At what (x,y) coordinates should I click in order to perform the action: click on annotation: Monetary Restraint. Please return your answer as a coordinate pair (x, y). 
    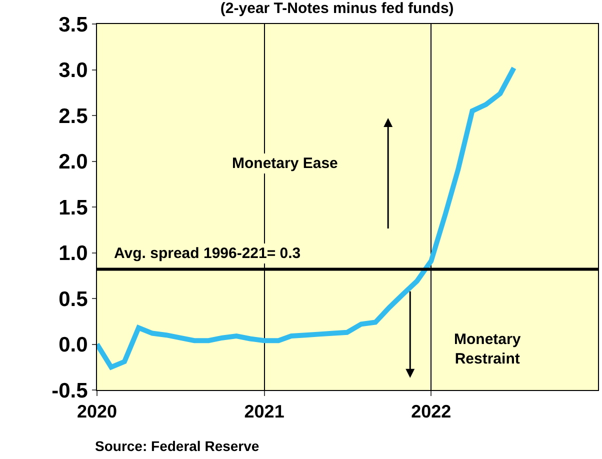
    Looking at the image, I should click on (488, 349).